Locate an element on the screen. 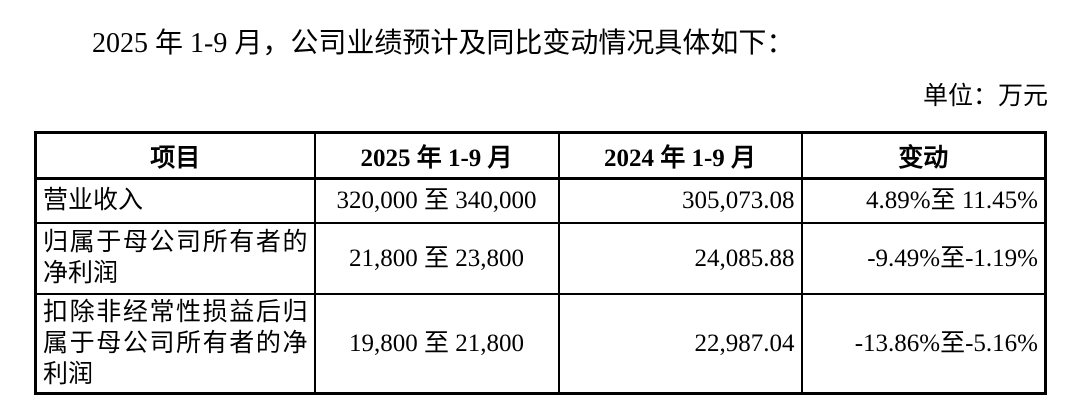  cell-item: 扣除非经常性损益后归属于母公司所有者的净利润 is located at coordinates (175, 343).